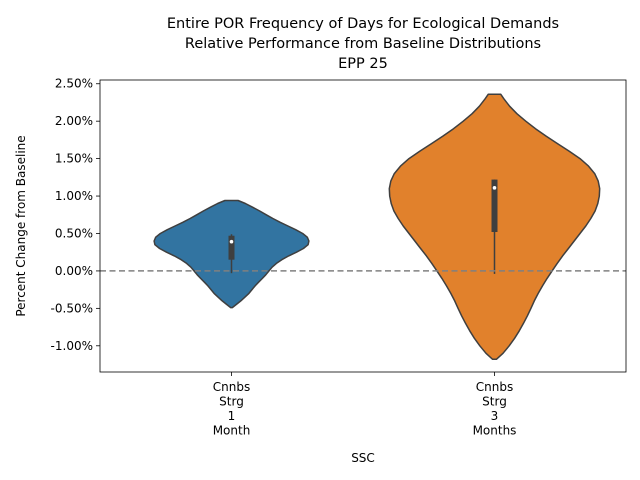 The width and height of the screenshot is (640, 480). What do you see at coordinates (363, 458) in the screenshot?
I see `x-axis-label: SSC` at bounding box center [363, 458].